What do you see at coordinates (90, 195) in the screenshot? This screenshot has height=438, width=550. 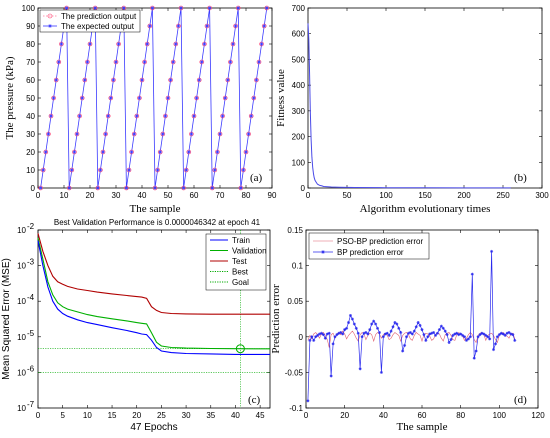 I see `x-tick-label: 20` at bounding box center [90, 195].